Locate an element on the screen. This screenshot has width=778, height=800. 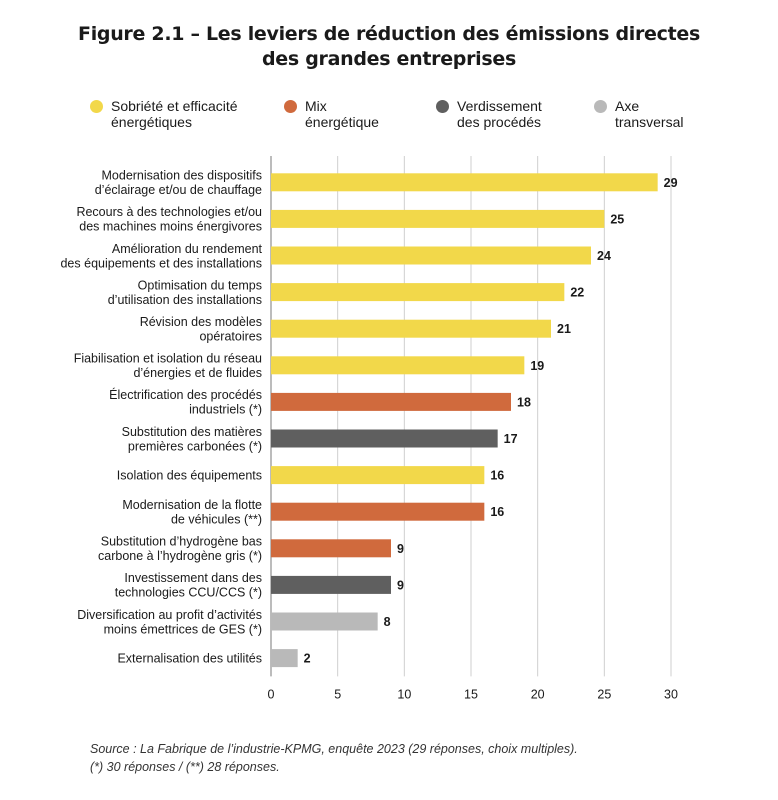
category-label: Externalisation des utilités is located at coordinates (189, 659).